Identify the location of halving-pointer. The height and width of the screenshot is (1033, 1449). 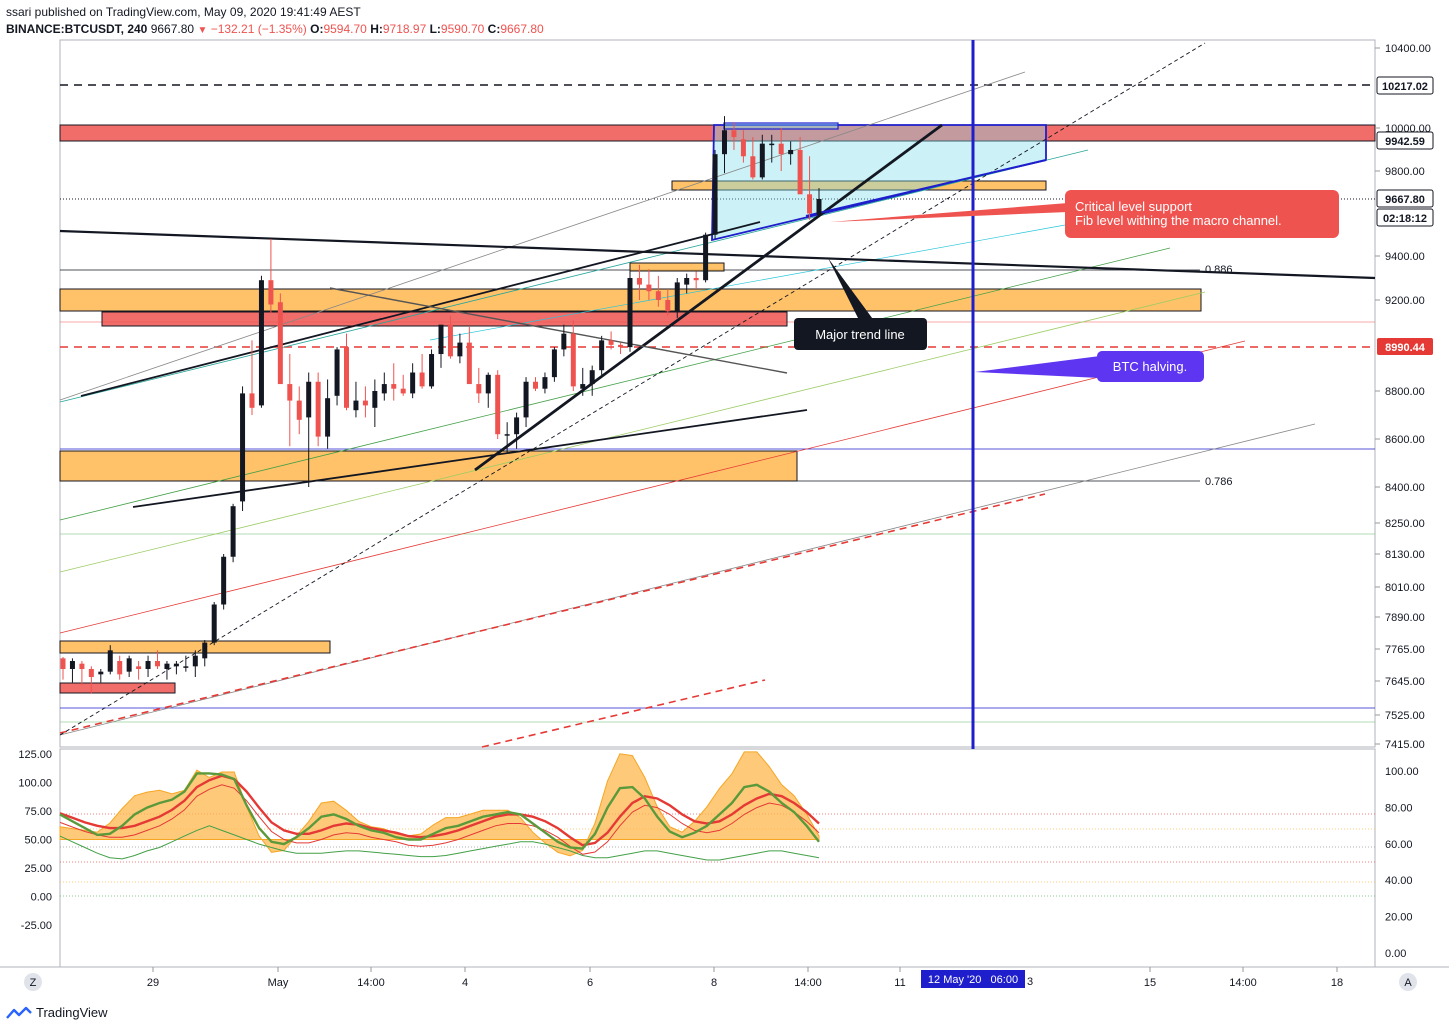
(1037, 367).